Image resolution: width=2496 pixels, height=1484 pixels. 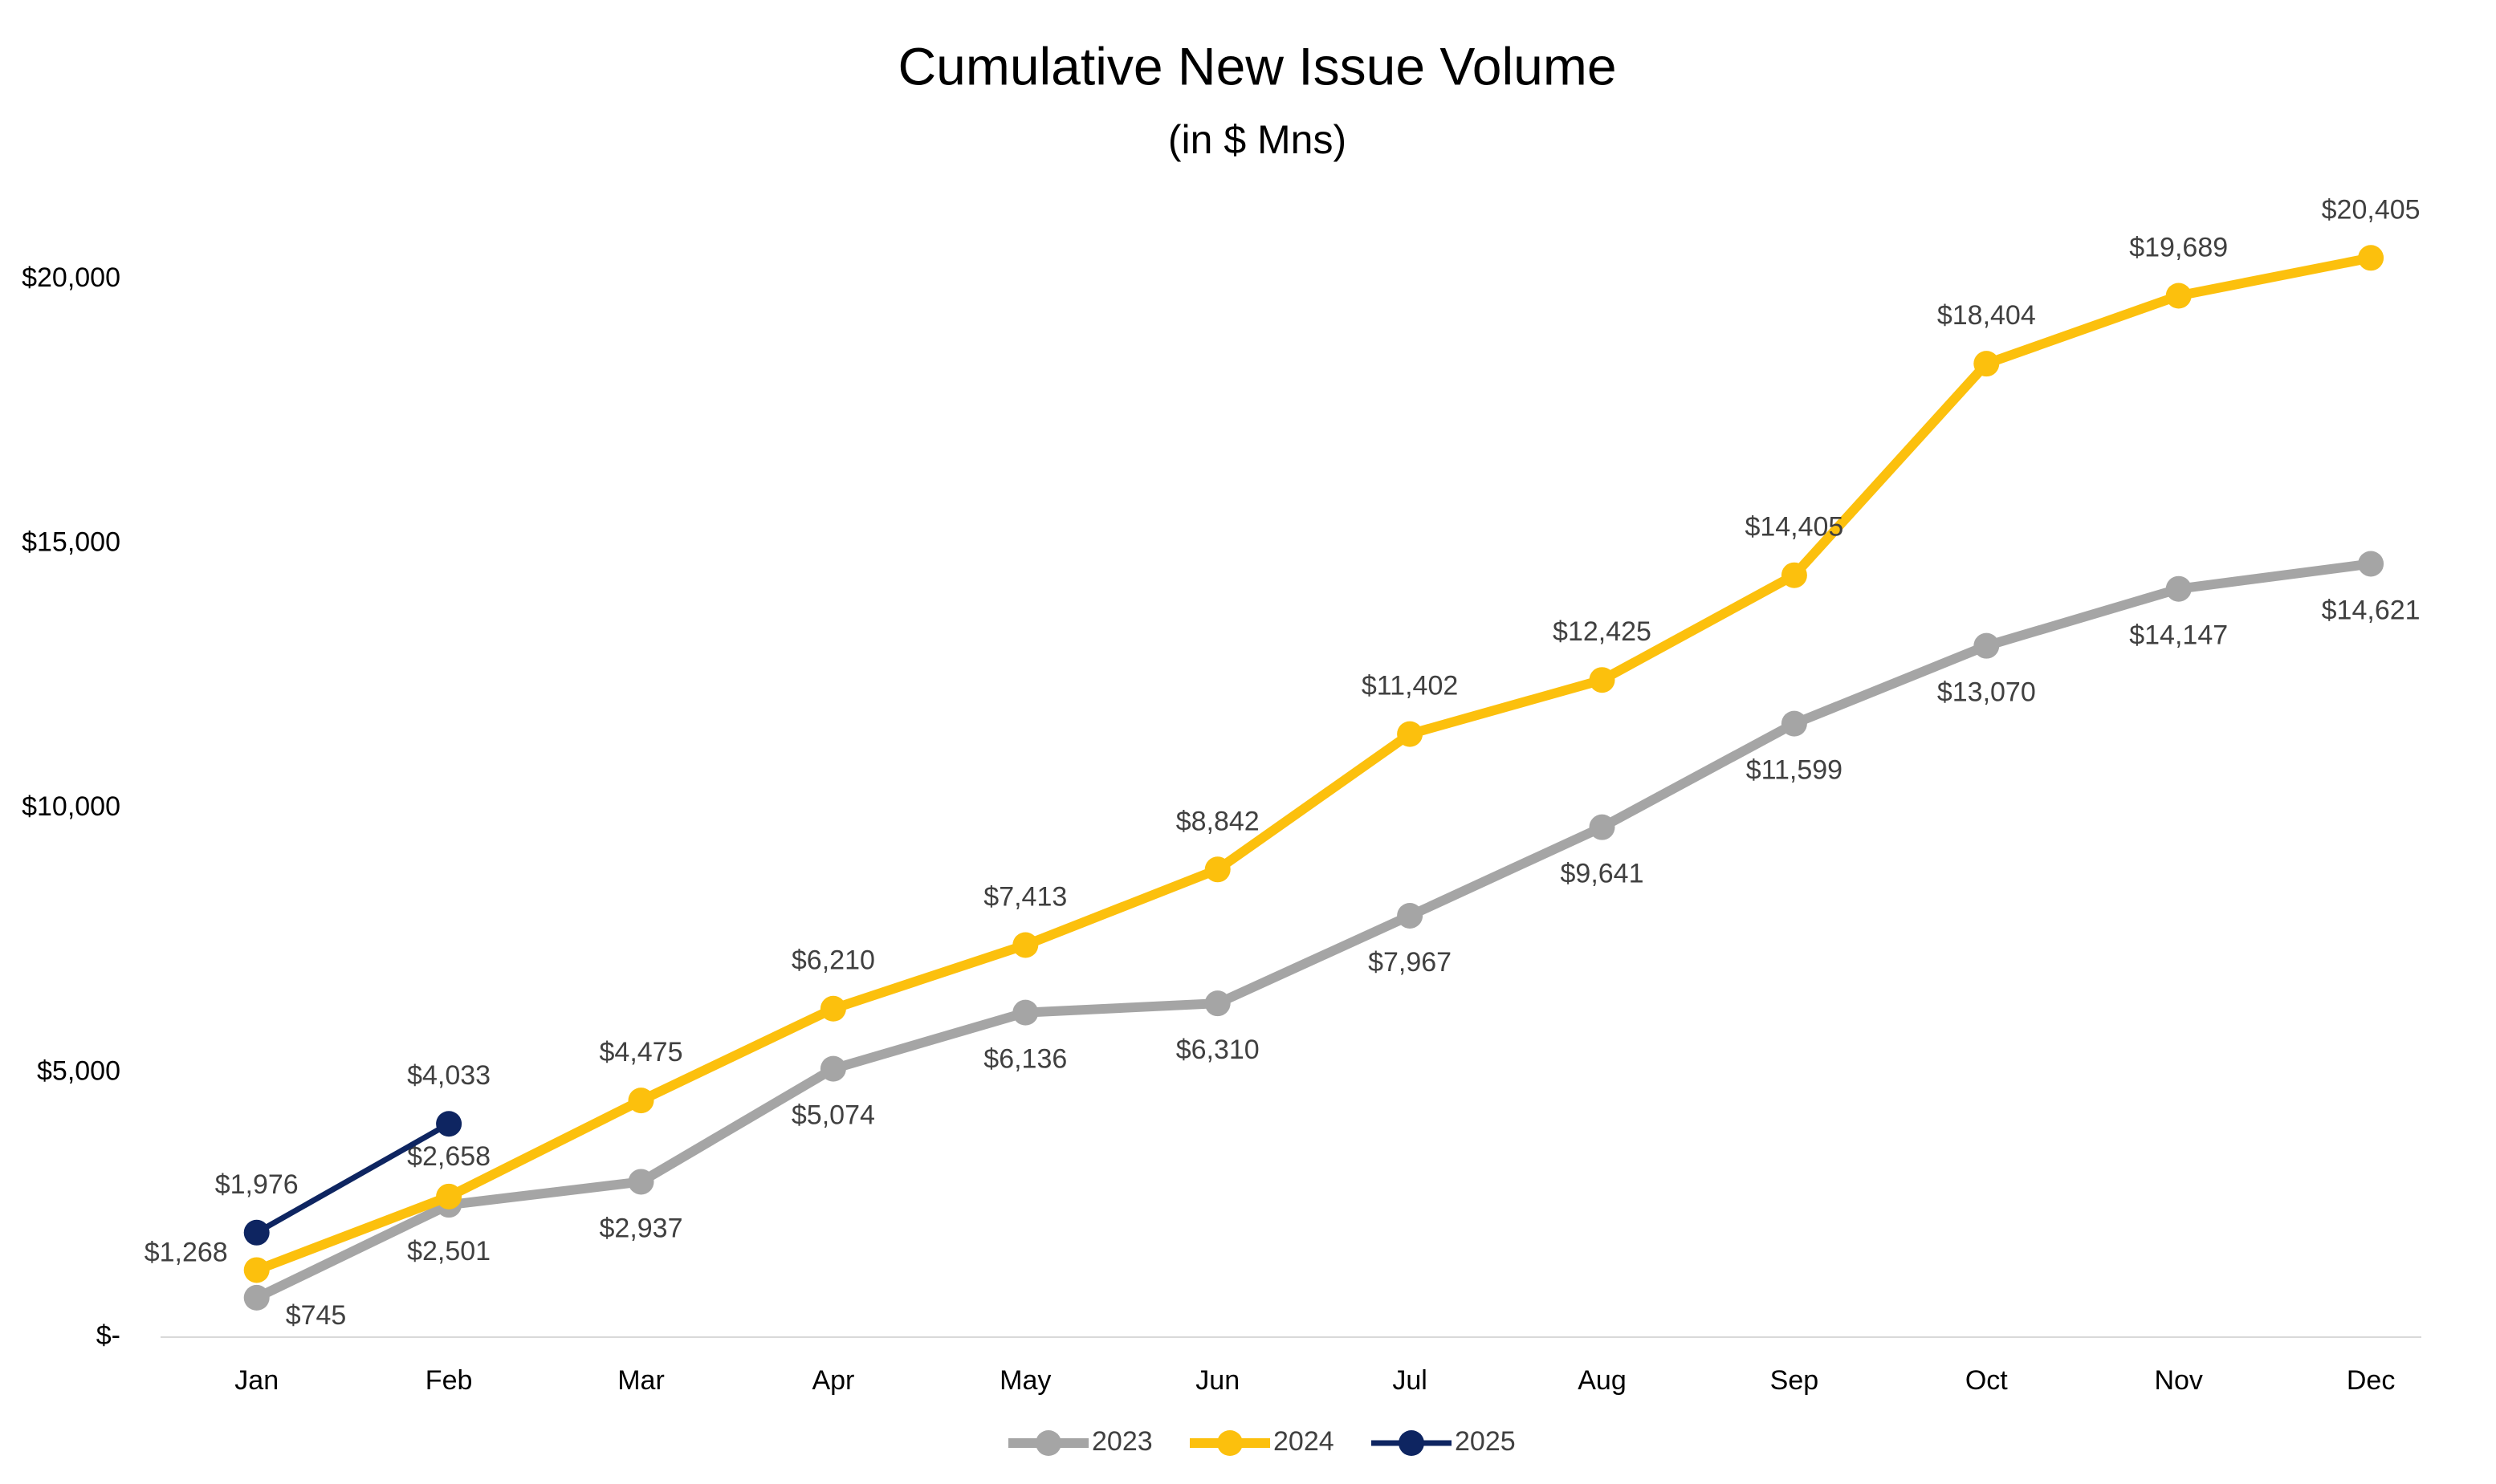 I want to click on series-line, so click(x=353, y=1178).